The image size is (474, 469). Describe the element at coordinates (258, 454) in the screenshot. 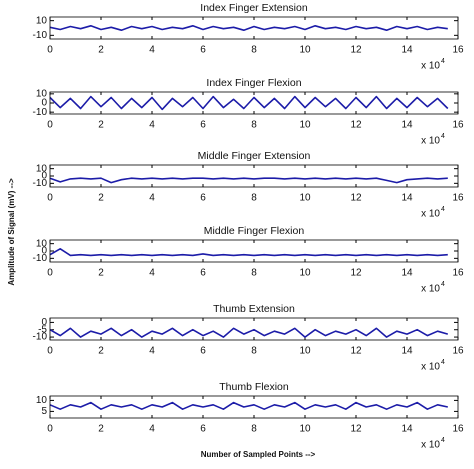

I see `x-axis-label: Number of Sampled Points -->` at that location.